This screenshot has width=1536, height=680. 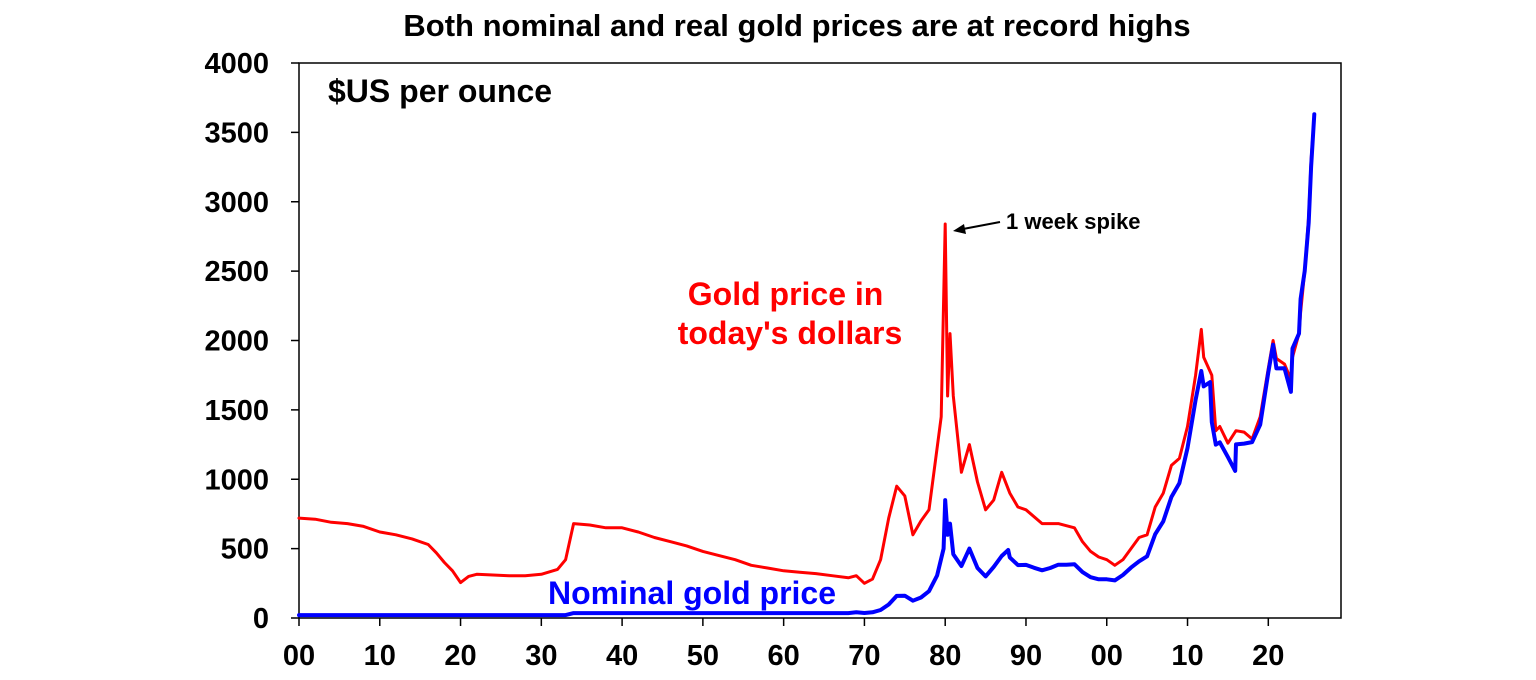 What do you see at coordinates (692, 593) in the screenshot?
I see `nominal-series-label: Nominal gold price` at bounding box center [692, 593].